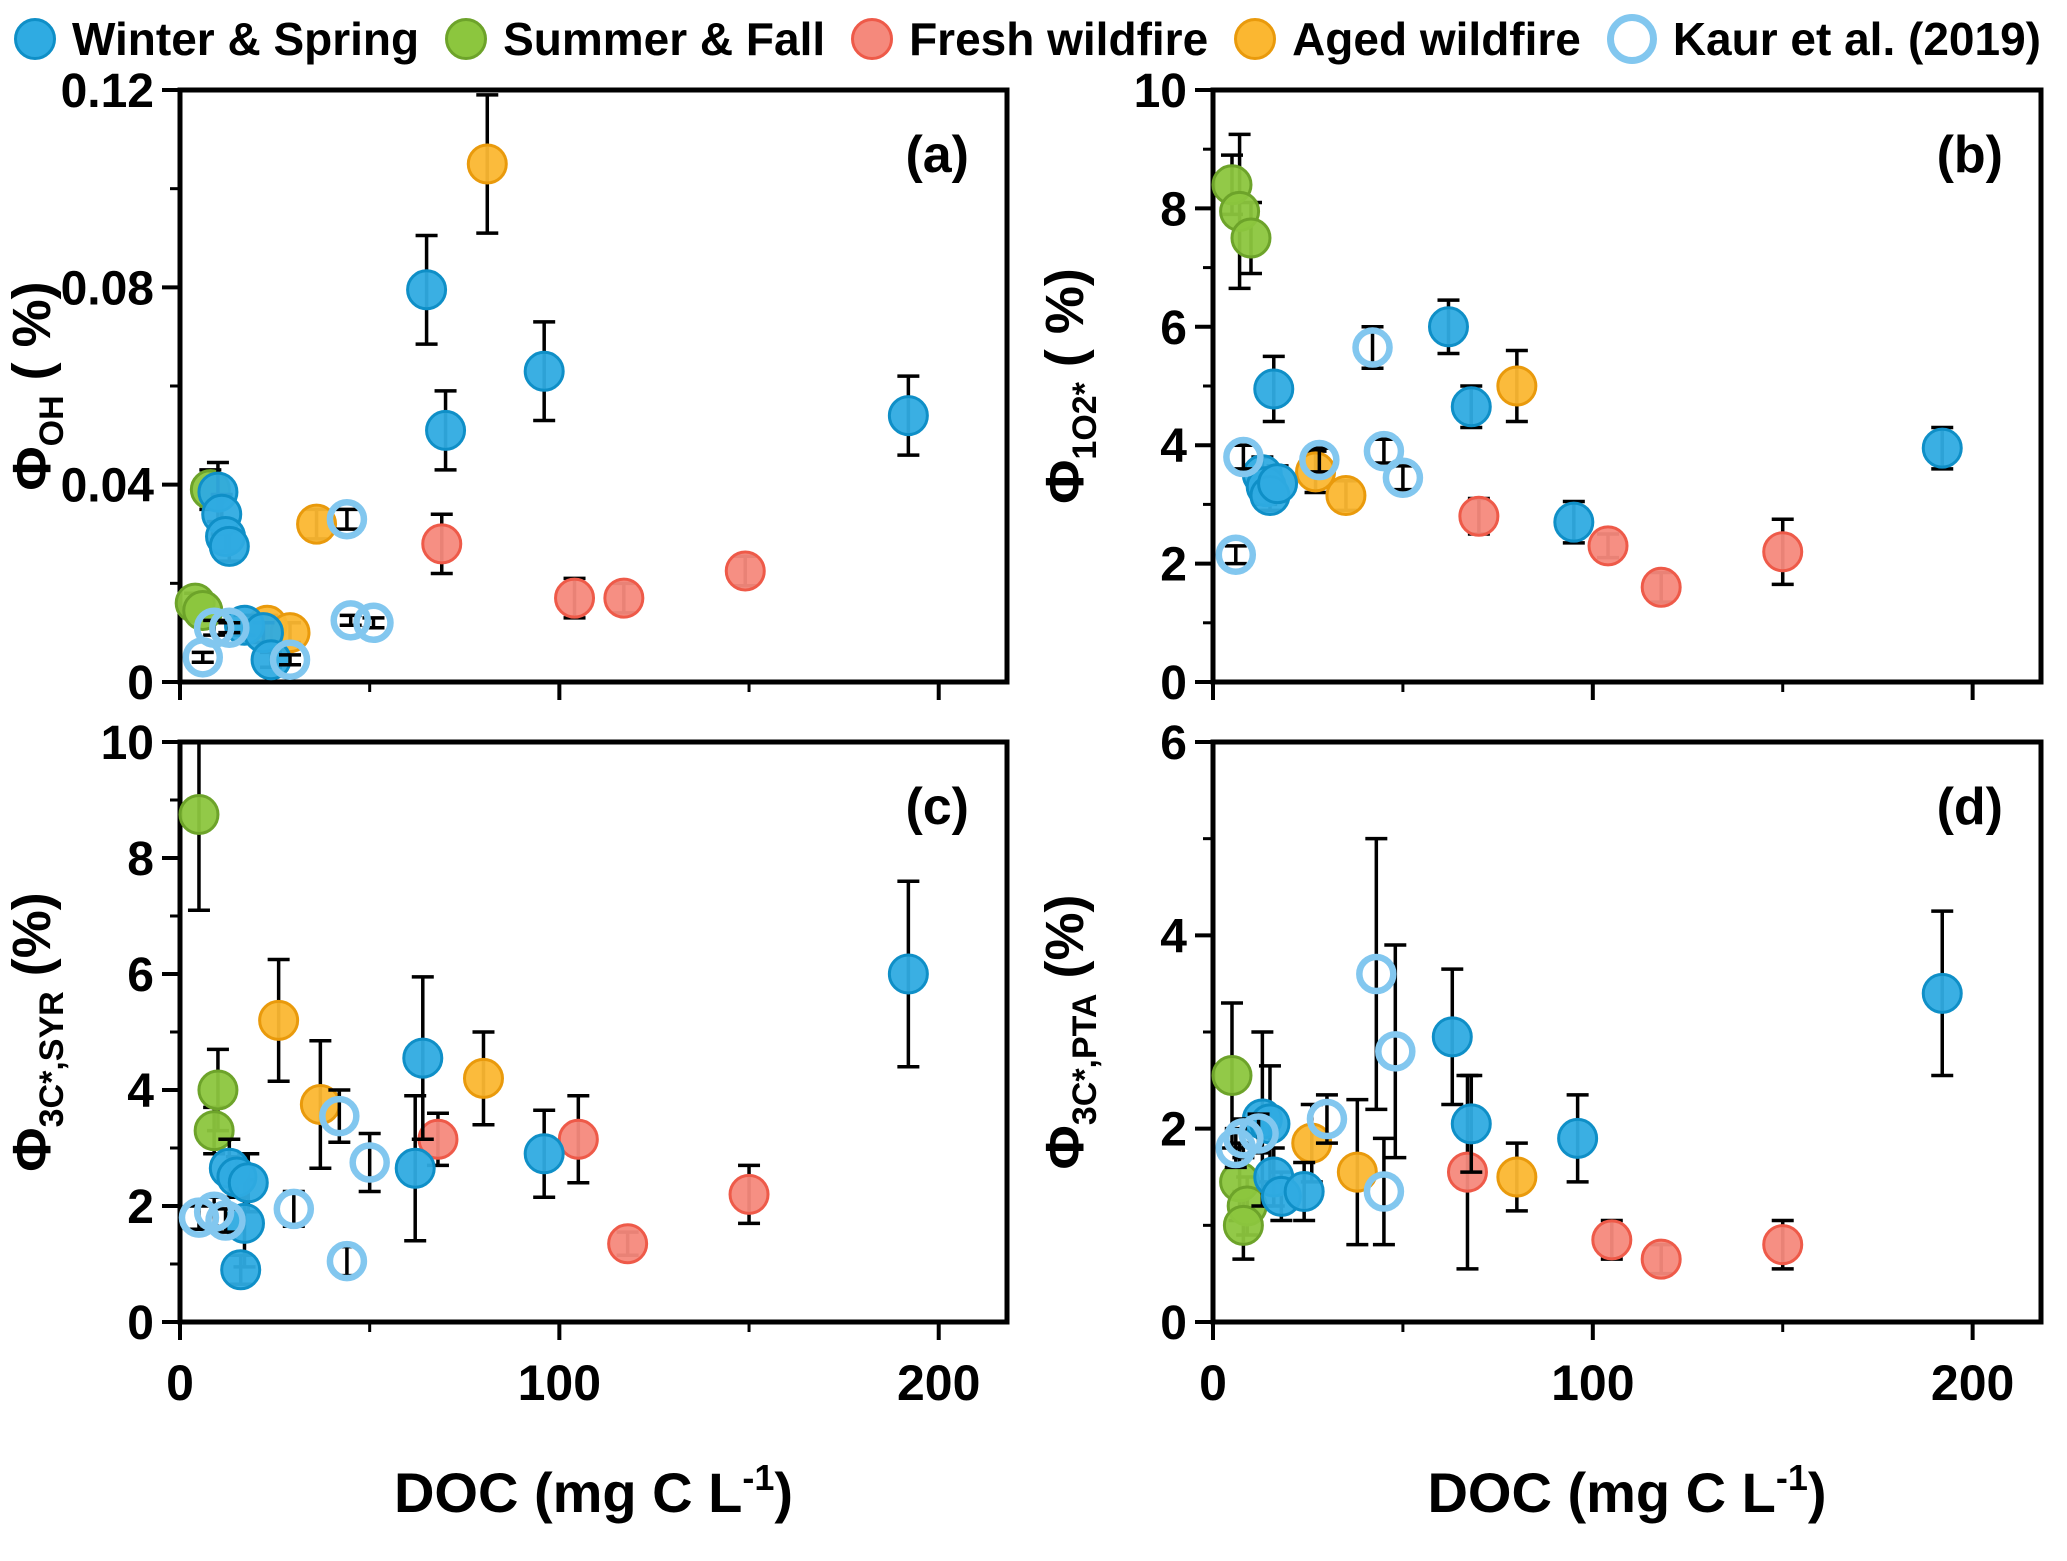  Describe the element at coordinates (1970, 155) in the screenshot. I see `svg-text: (b)` at that location.